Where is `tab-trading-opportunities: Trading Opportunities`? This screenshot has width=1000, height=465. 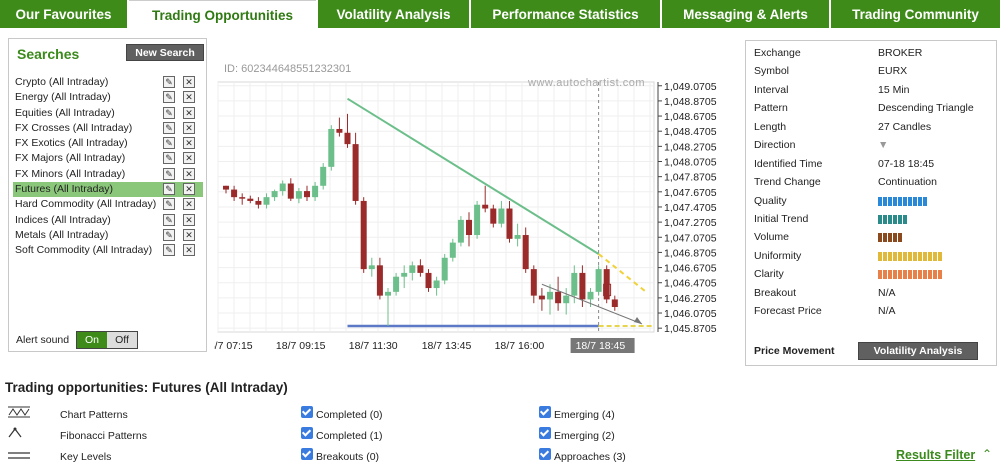 tab-trading-opportunities: Trading Opportunities is located at coordinates (222, 14).